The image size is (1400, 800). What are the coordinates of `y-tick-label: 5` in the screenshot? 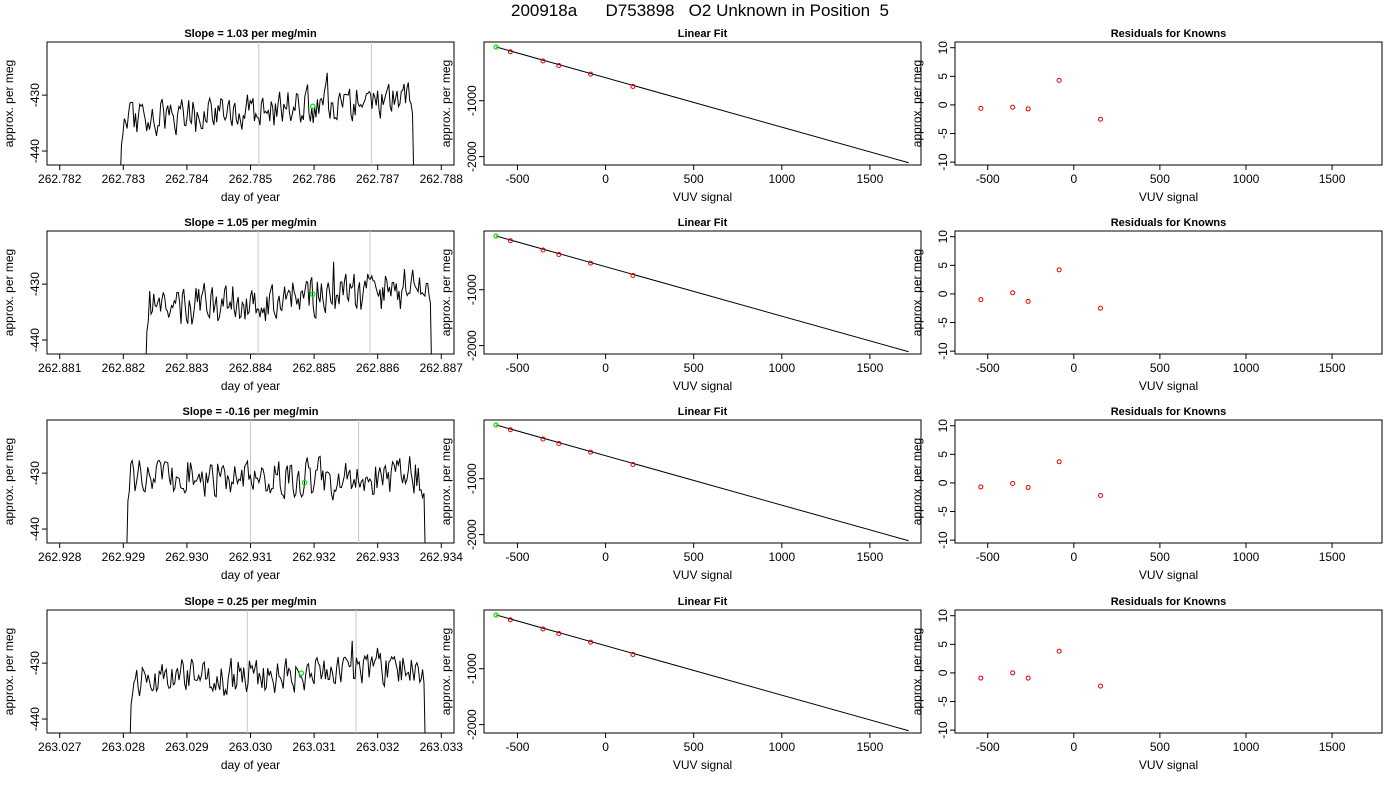 It's located at (943, 454).